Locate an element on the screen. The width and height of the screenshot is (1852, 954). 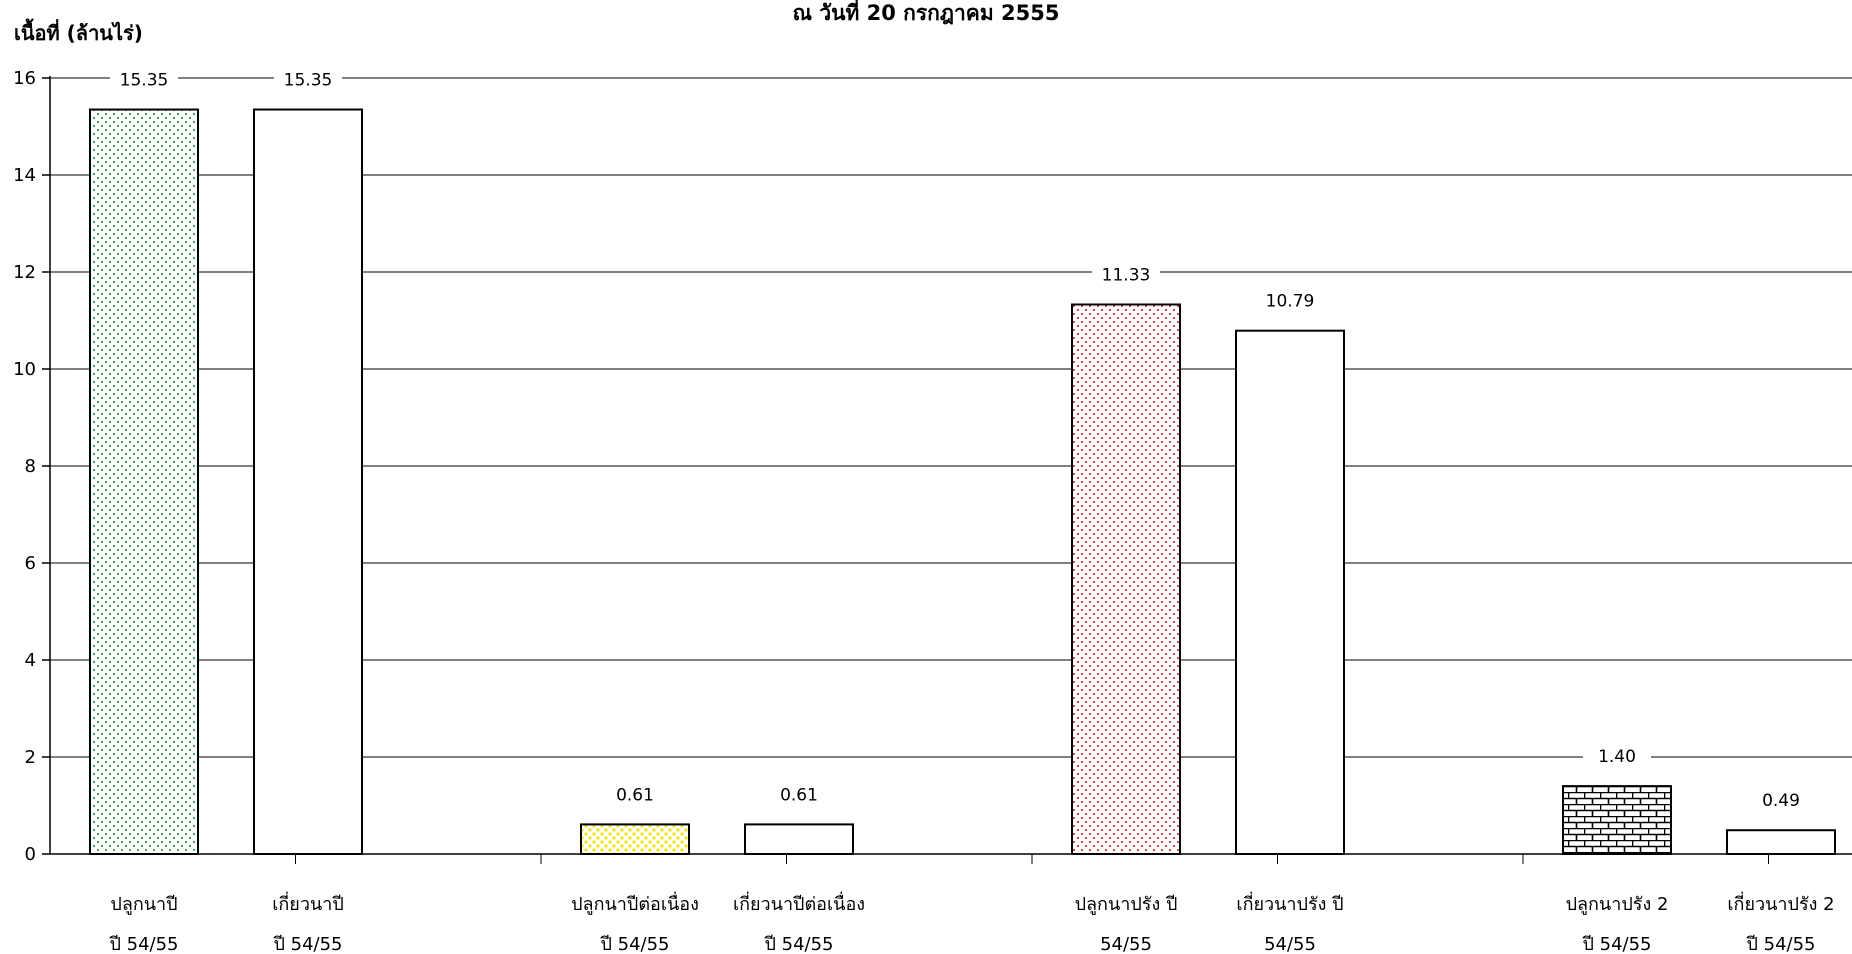
y-tick-label: 10 is located at coordinates (24, 369).